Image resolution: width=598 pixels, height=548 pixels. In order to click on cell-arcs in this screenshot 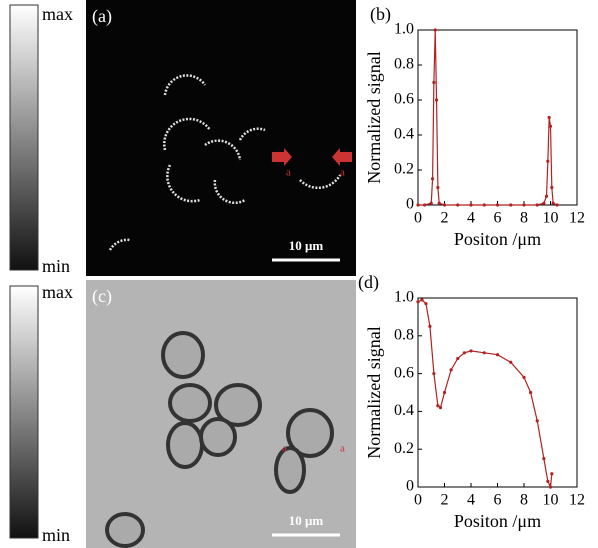, I will do `click(225, 162)`.